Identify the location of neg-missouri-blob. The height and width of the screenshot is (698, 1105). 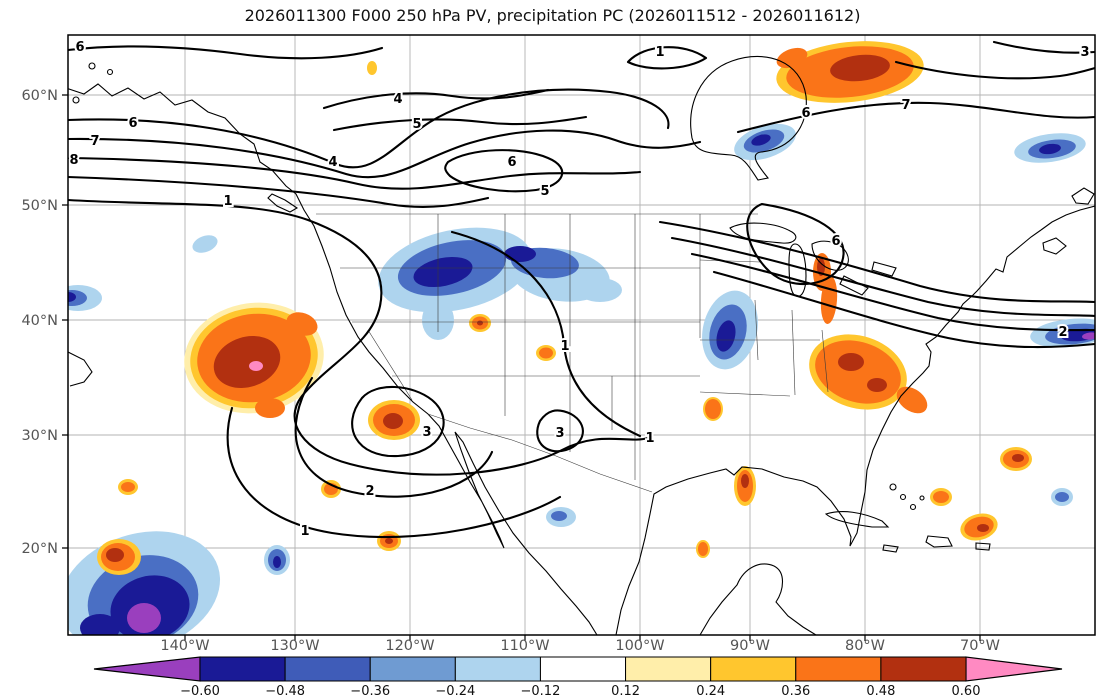
(730, 330).